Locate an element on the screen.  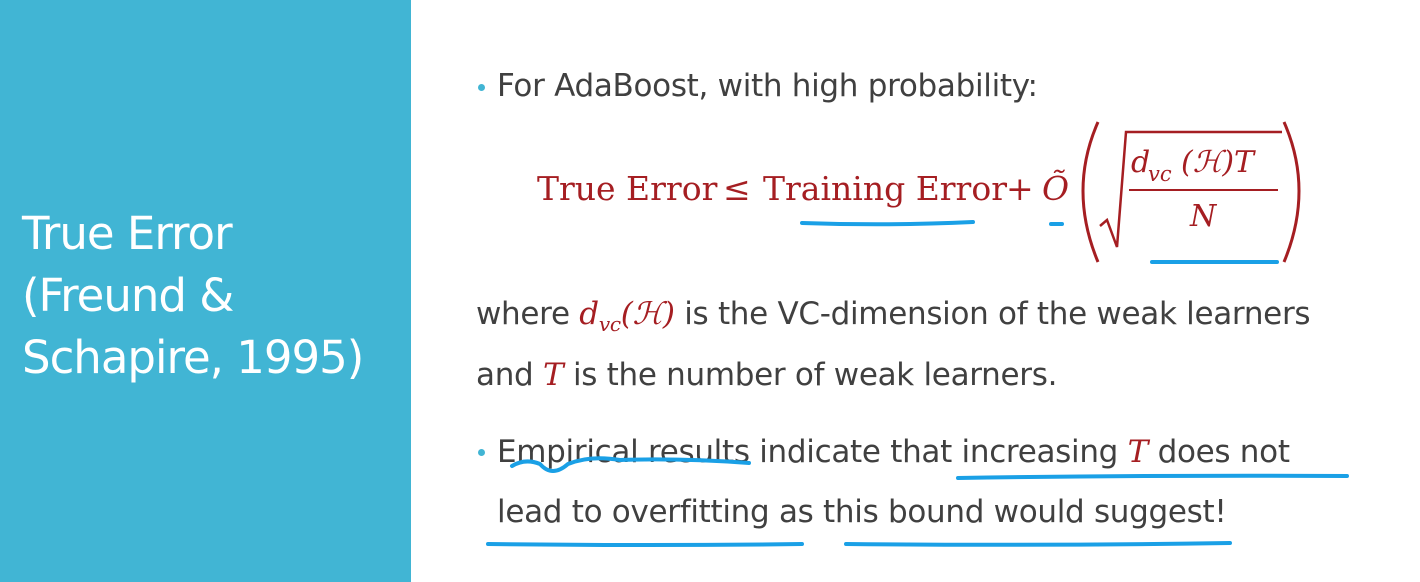
and-rest: is the number of weak learners. is located at coordinates (815, 375).